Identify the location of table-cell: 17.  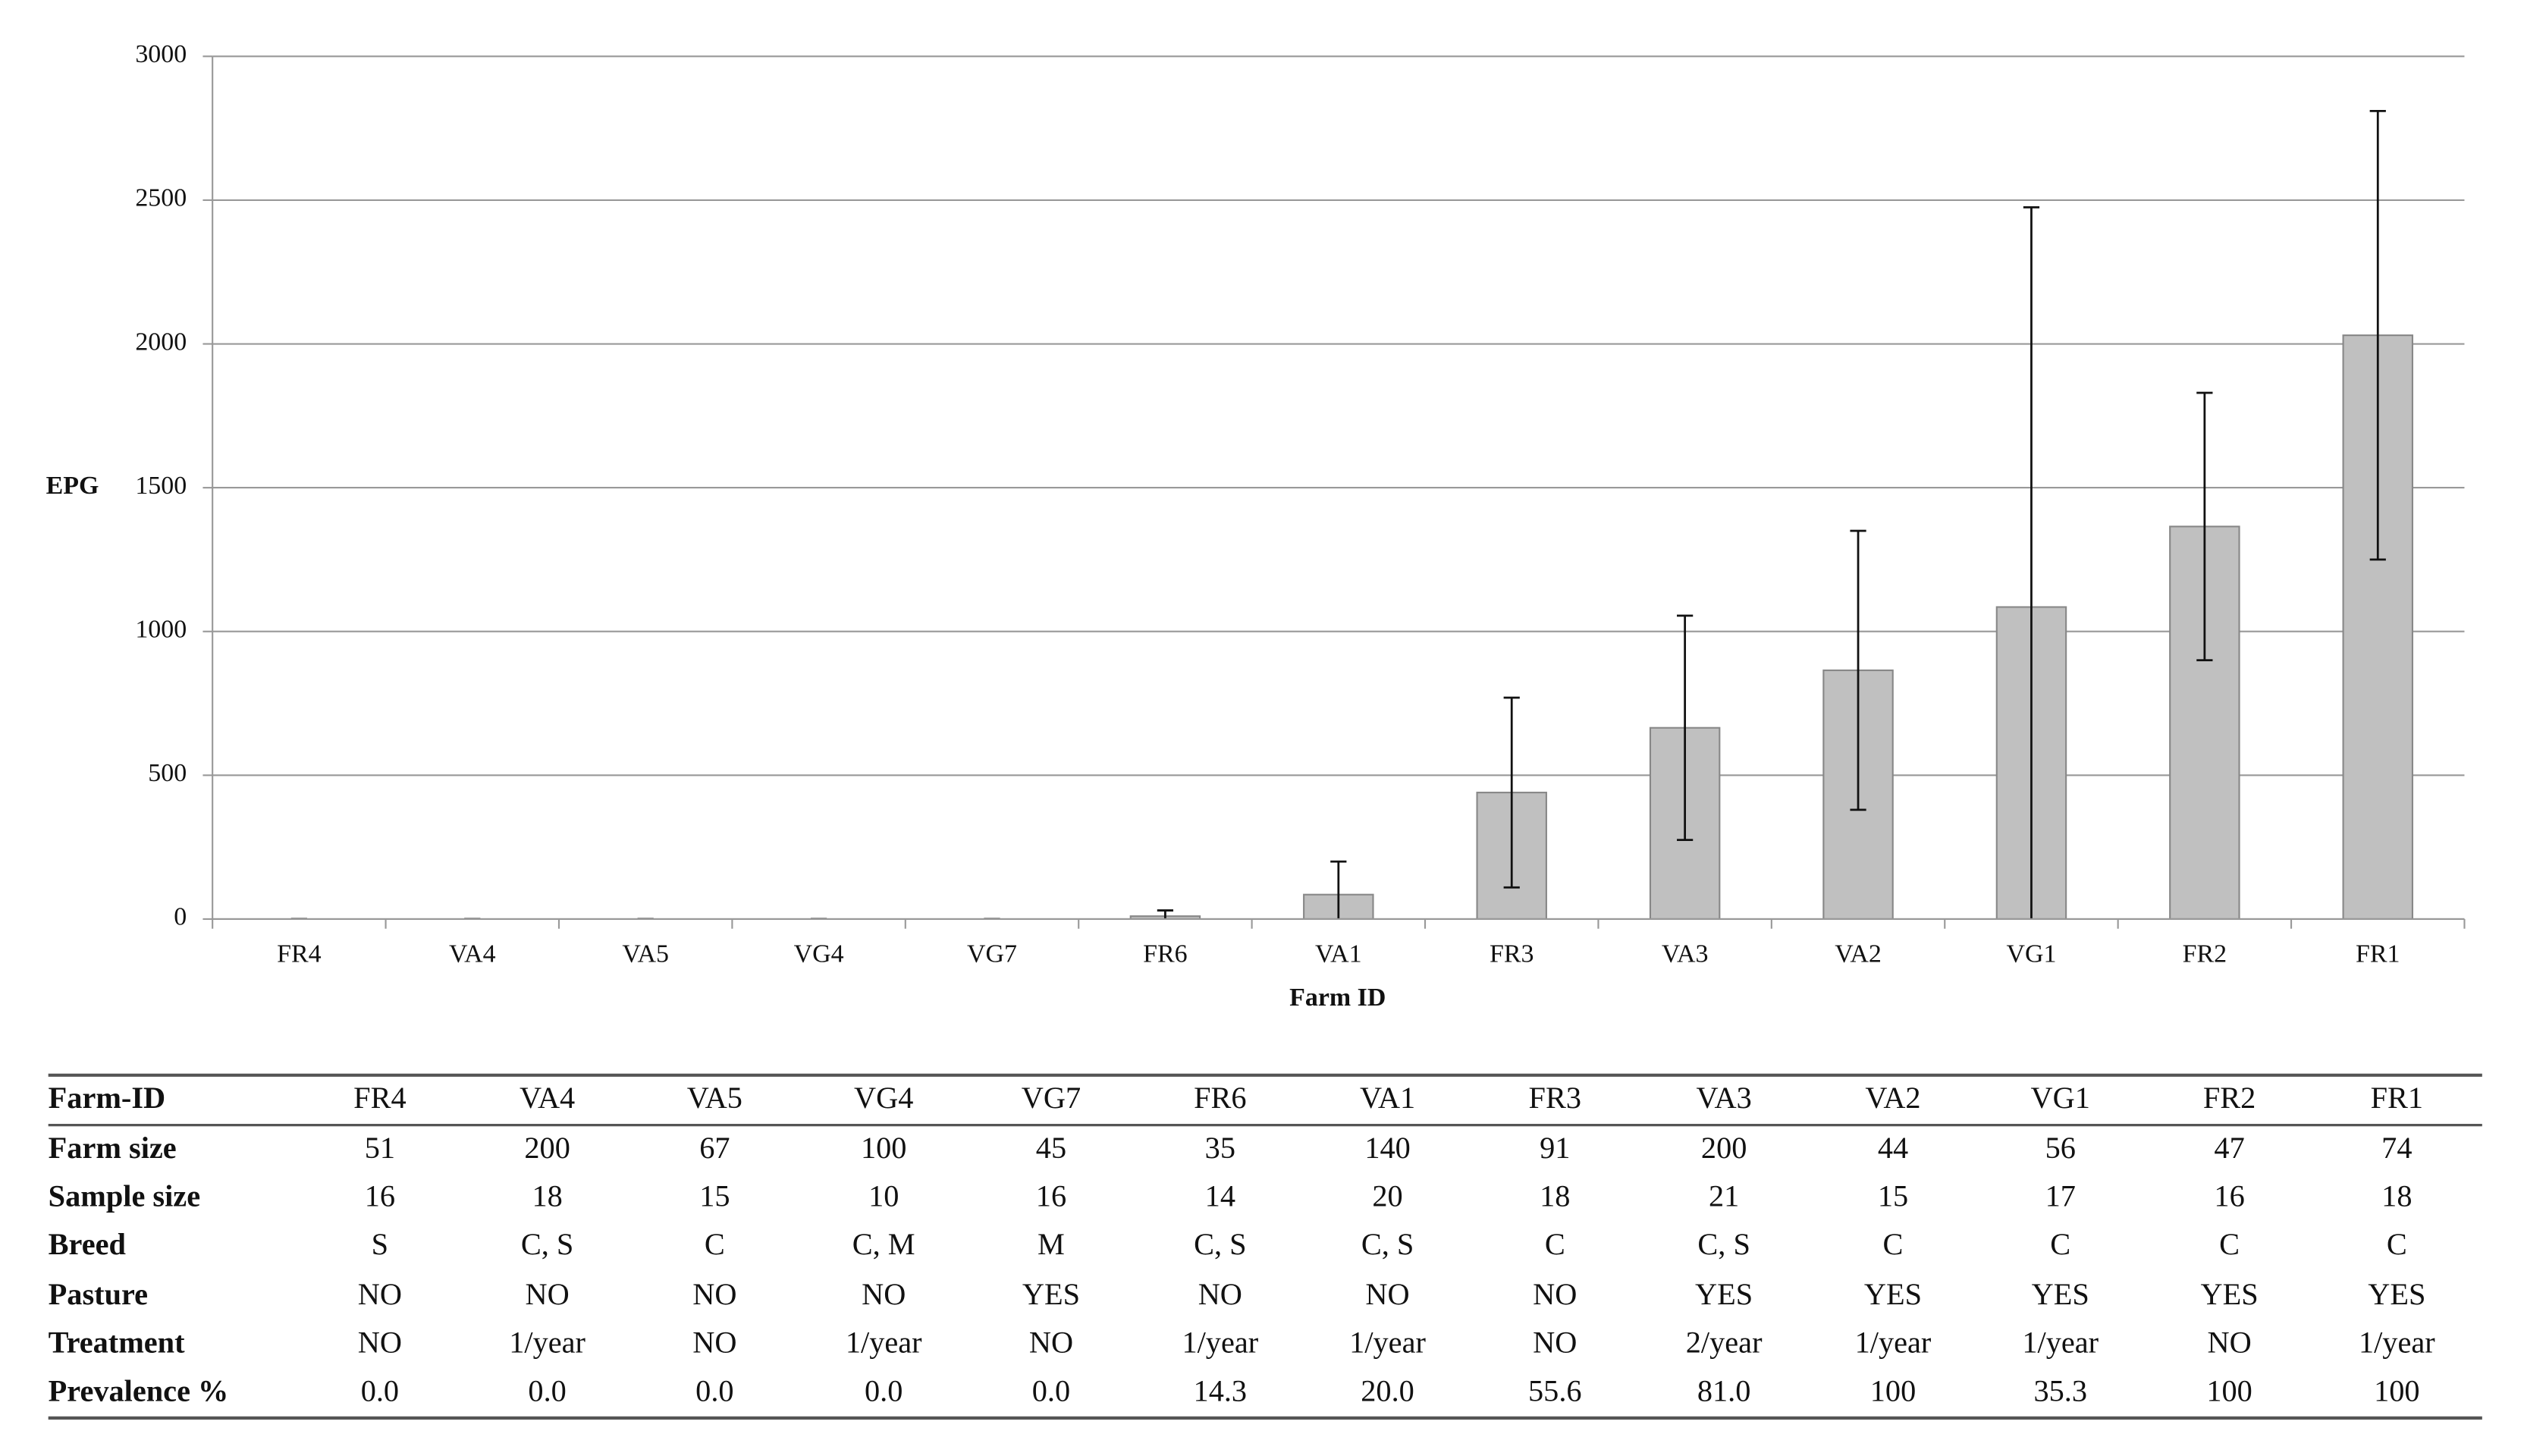
(2060, 1195).